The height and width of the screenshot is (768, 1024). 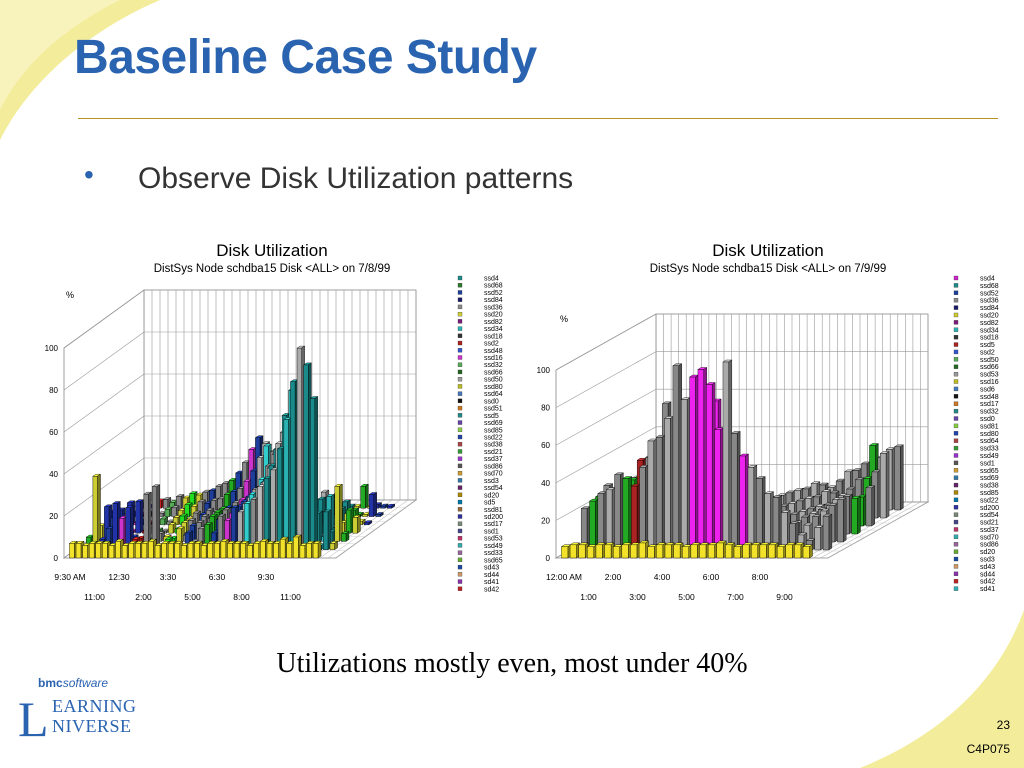 I want to click on legend-label: ssd18, so click(x=989, y=338).